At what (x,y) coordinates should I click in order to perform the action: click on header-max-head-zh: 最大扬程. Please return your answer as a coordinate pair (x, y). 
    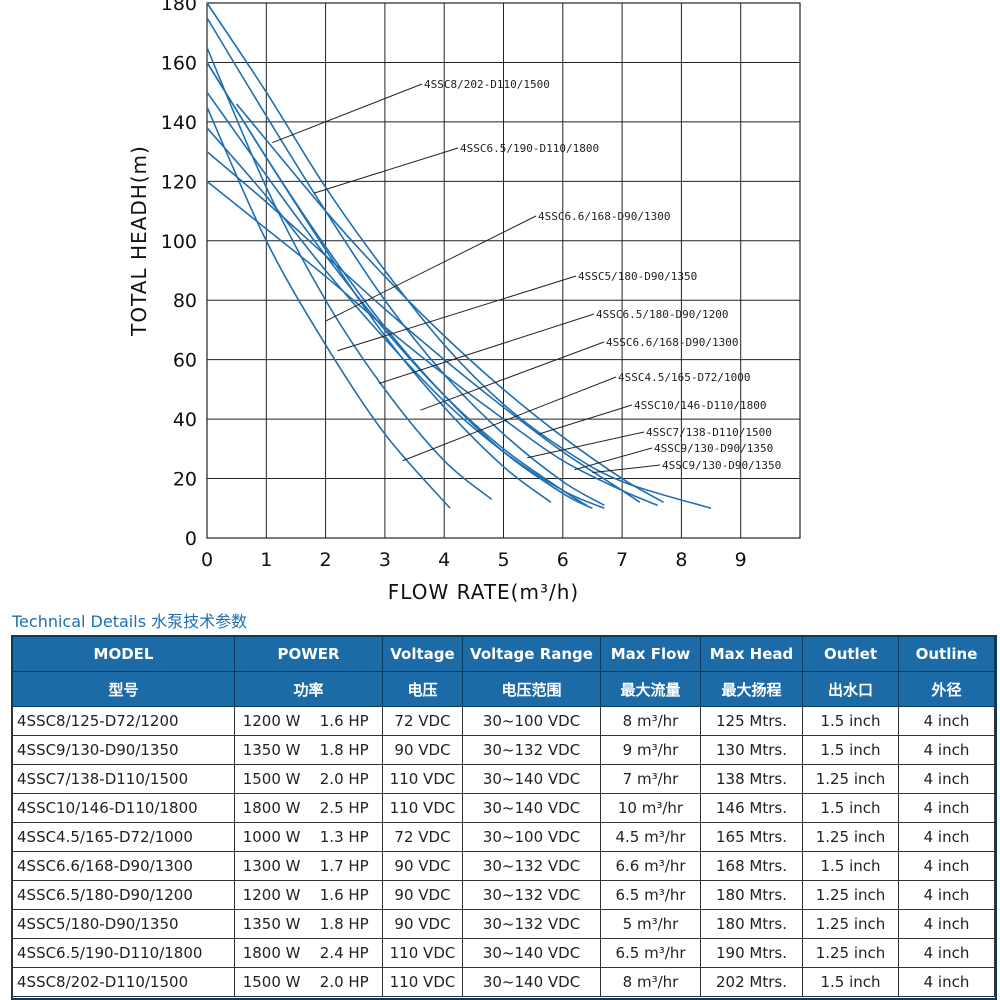
    Looking at the image, I should click on (751, 689).